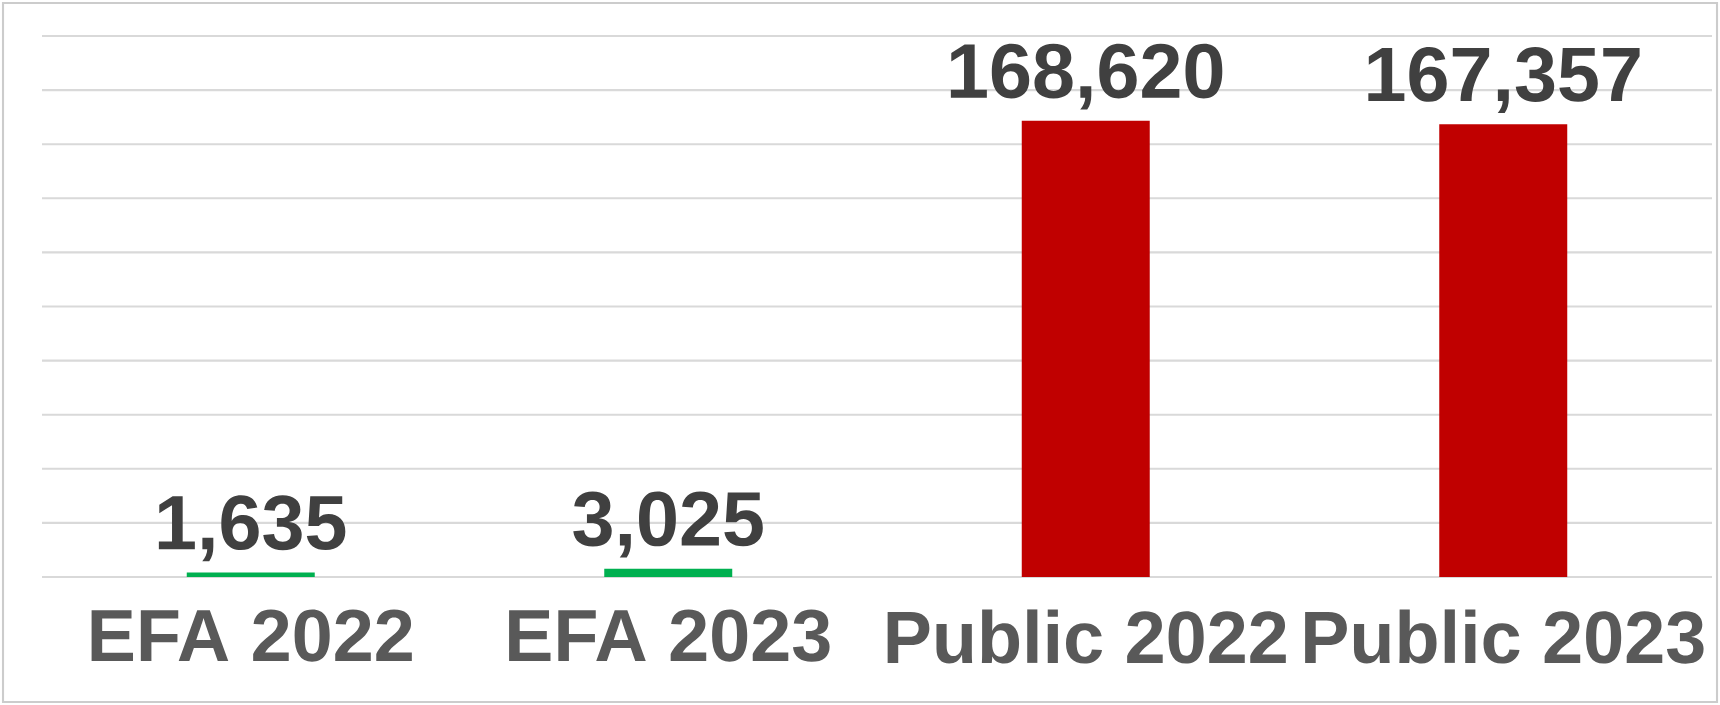 This screenshot has width=1720, height=705. Describe the element at coordinates (669, 635) in the screenshot. I see `x-tick-label: EFA 2023` at that location.